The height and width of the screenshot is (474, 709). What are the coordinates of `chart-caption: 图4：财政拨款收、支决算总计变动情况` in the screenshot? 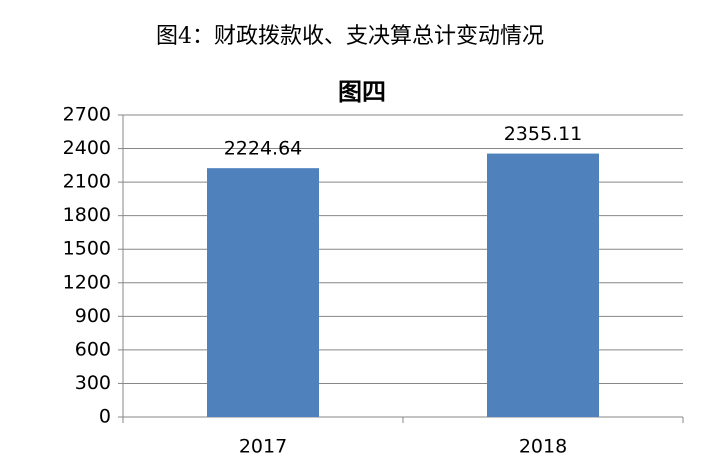 It's located at (350, 36).